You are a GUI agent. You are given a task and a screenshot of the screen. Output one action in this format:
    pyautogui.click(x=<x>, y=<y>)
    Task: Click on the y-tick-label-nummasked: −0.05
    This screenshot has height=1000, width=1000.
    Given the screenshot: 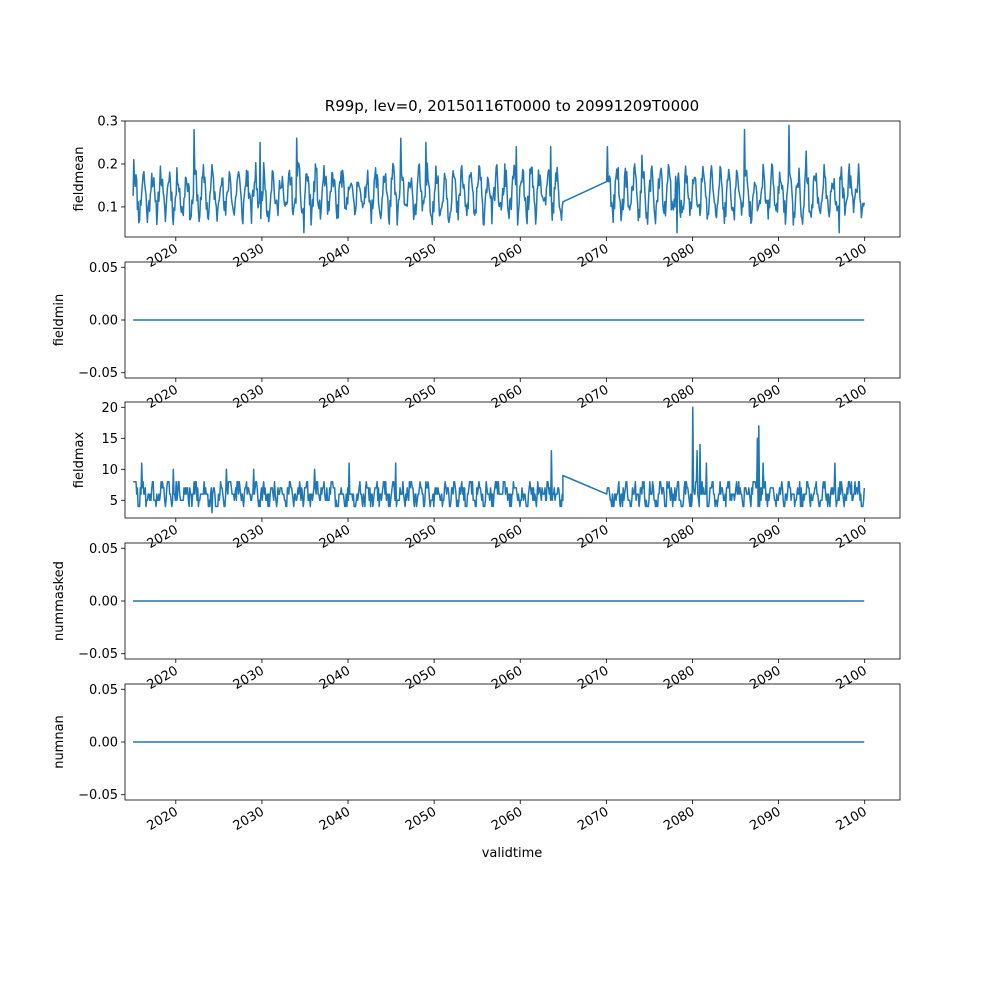 What is the action you would take?
    pyautogui.click(x=98, y=654)
    